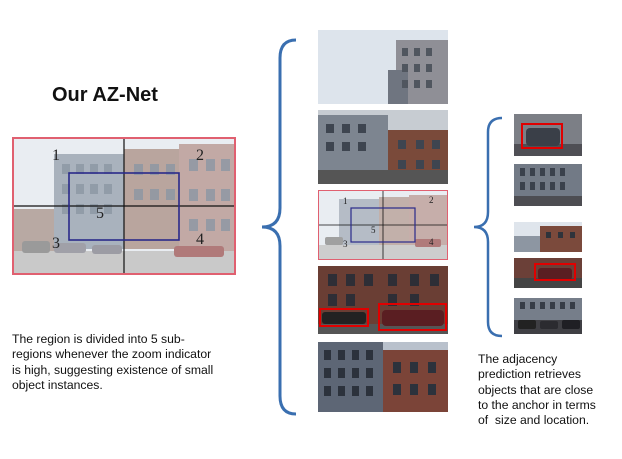 The height and width of the screenshot is (459, 622). What do you see at coordinates (200, 155) in the screenshot?
I see `subregion-label-2: 2` at bounding box center [200, 155].